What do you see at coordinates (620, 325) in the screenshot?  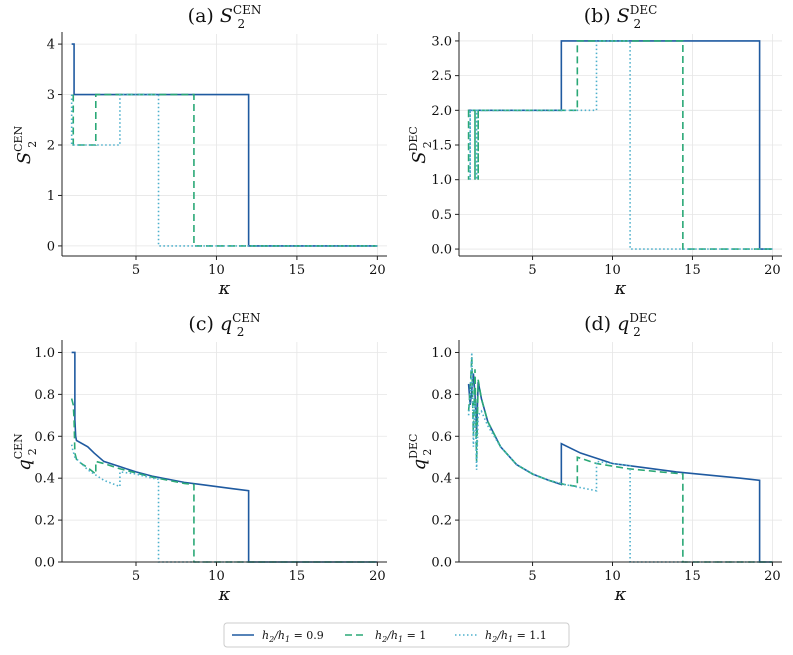 I see `panel-title: (d) qDEC 2` at bounding box center [620, 325].